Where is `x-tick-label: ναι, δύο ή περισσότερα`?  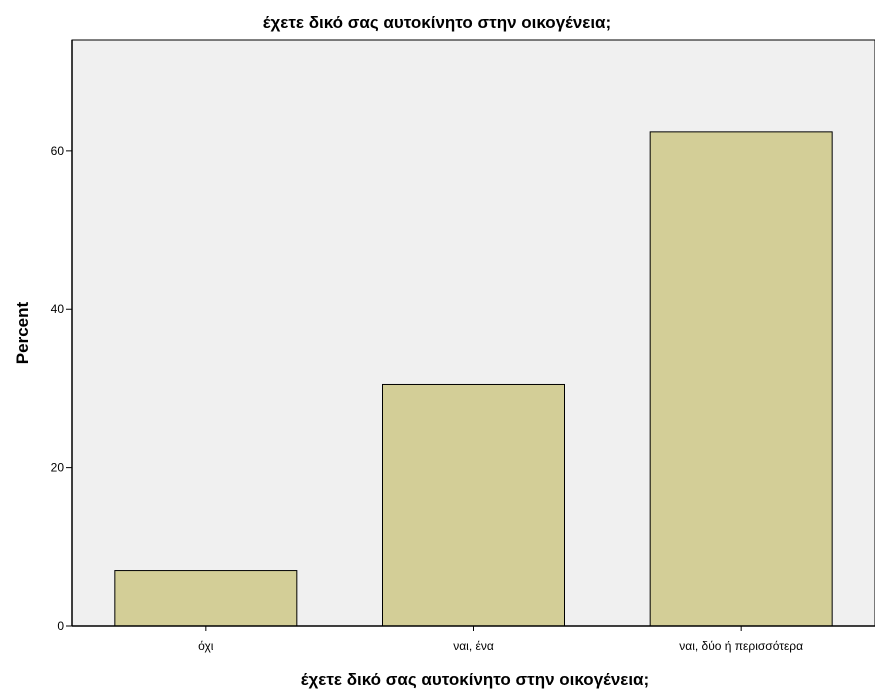
x-tick-label: ναι, δύο ή περισσότερα is located at coordinates (741, 646).